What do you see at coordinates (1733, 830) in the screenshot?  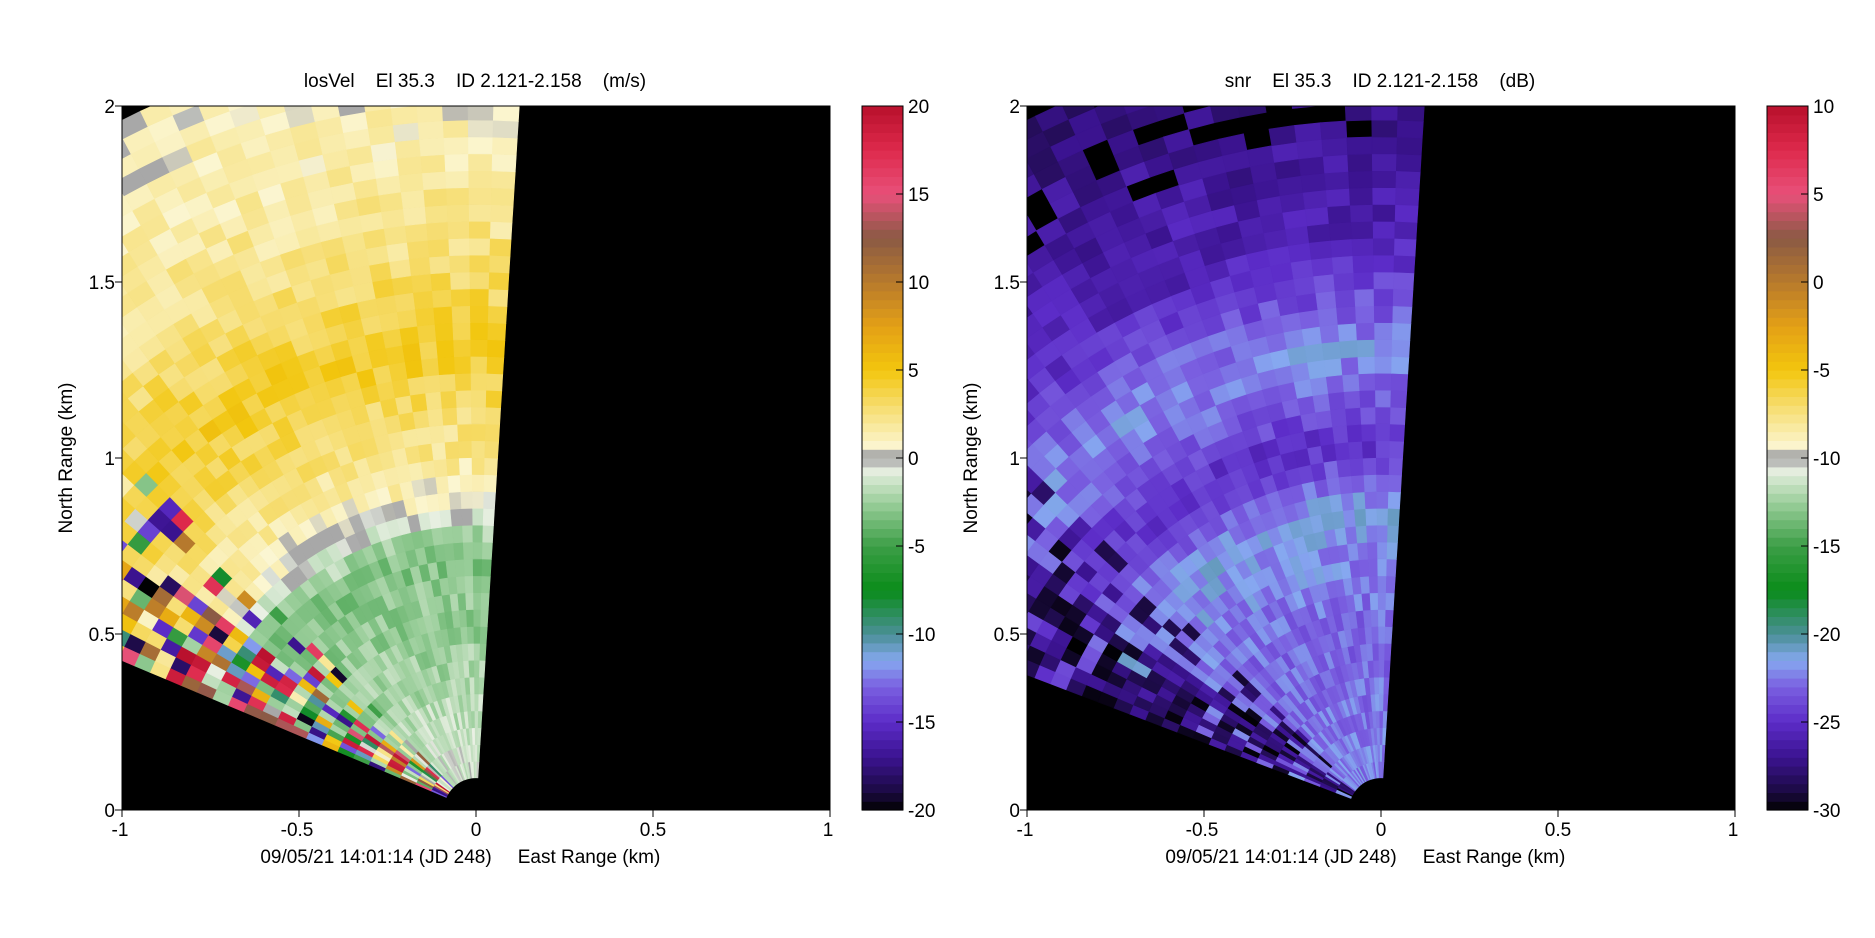 I see `x-tick-label: 1` at bounding box center [1733, 830].